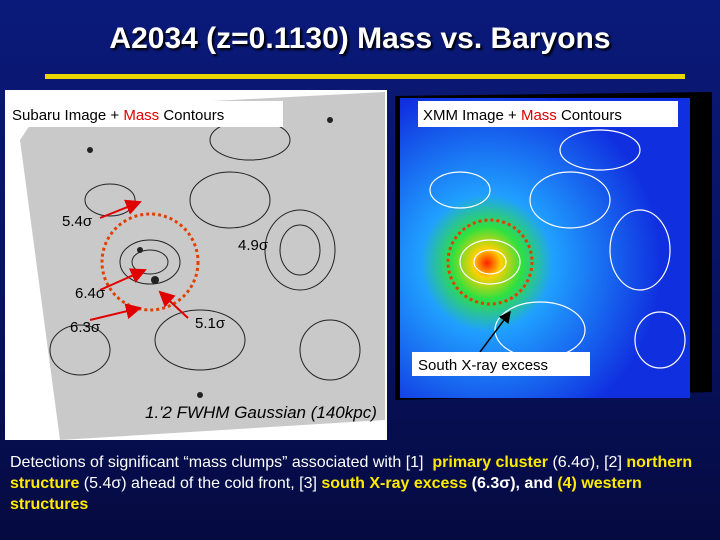 This screenshot has width=720, height=540. I want to click on panel-label: Subaru Image + Mass Contours, so click(118, 115).